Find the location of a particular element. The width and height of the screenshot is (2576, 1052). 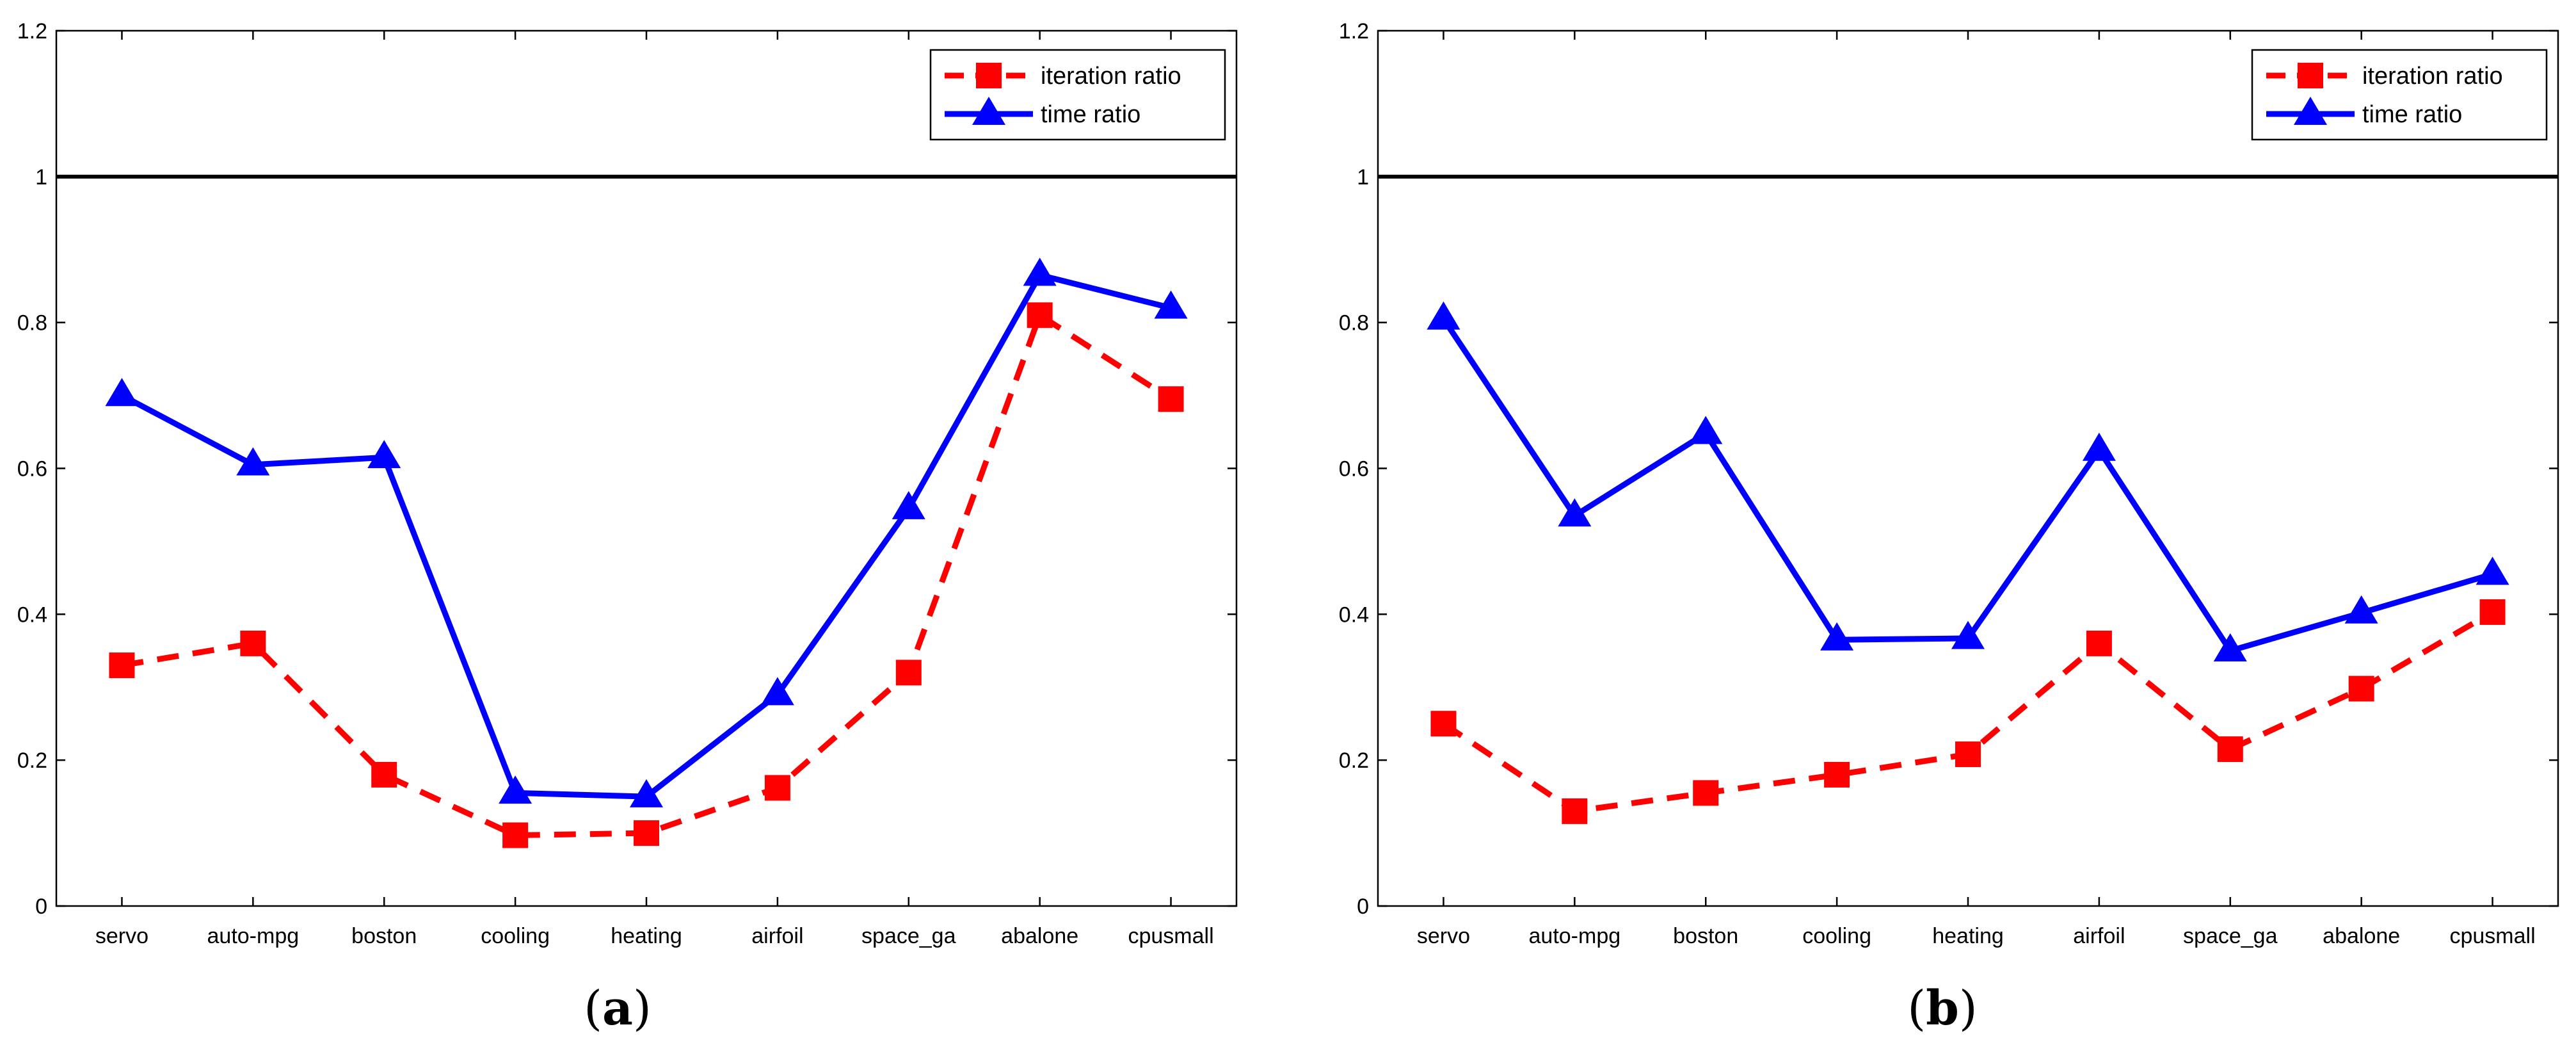

panel-label: (a) is located at coordinates (618, 1008).